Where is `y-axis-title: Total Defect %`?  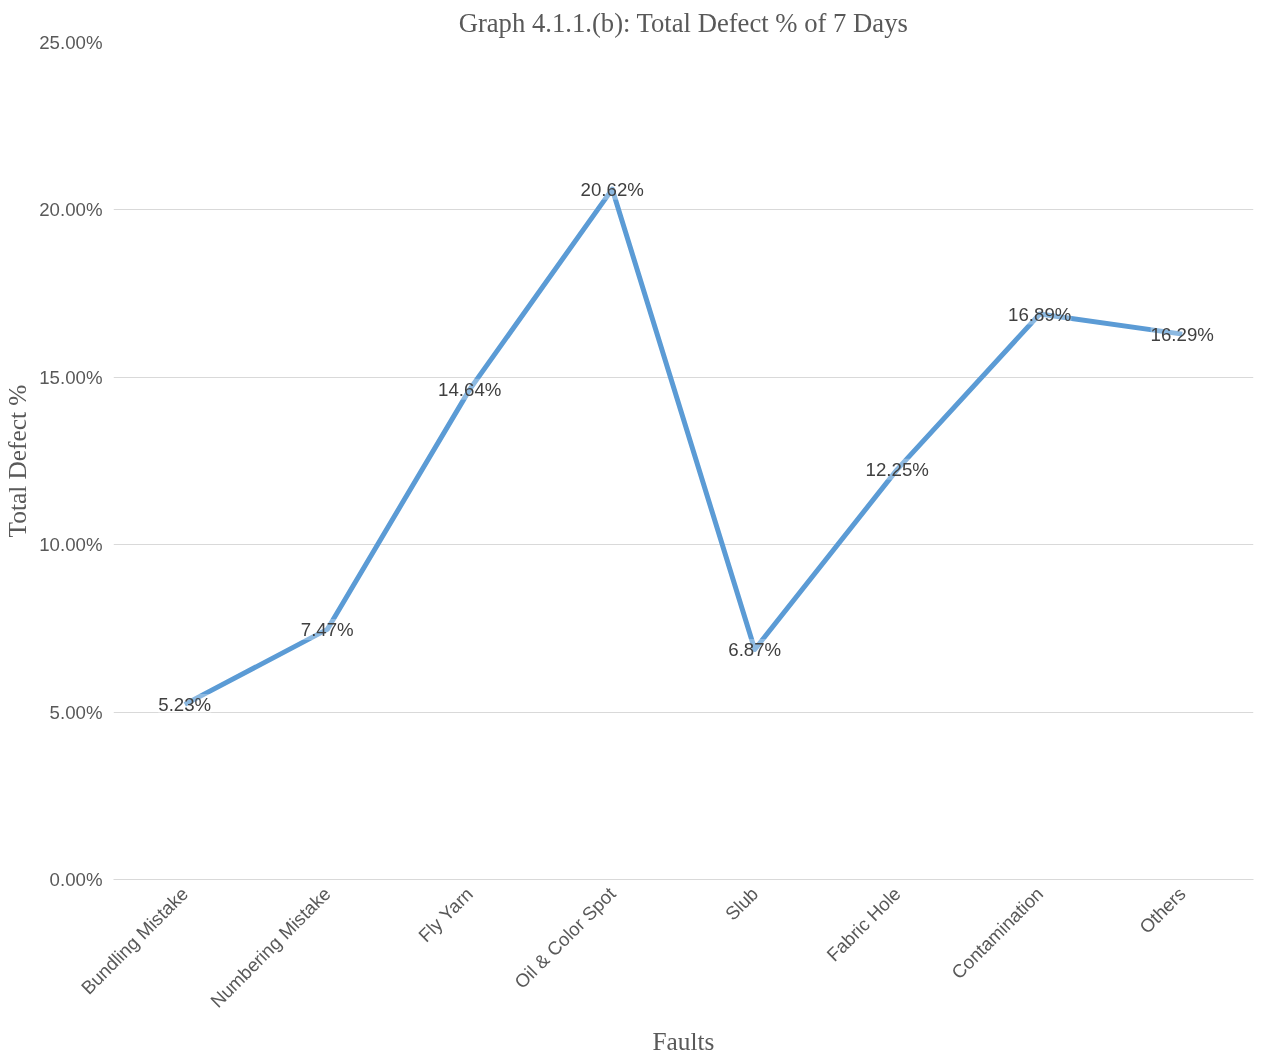 y-axis-title: Total Defect % is located at coordinates (17, 461).